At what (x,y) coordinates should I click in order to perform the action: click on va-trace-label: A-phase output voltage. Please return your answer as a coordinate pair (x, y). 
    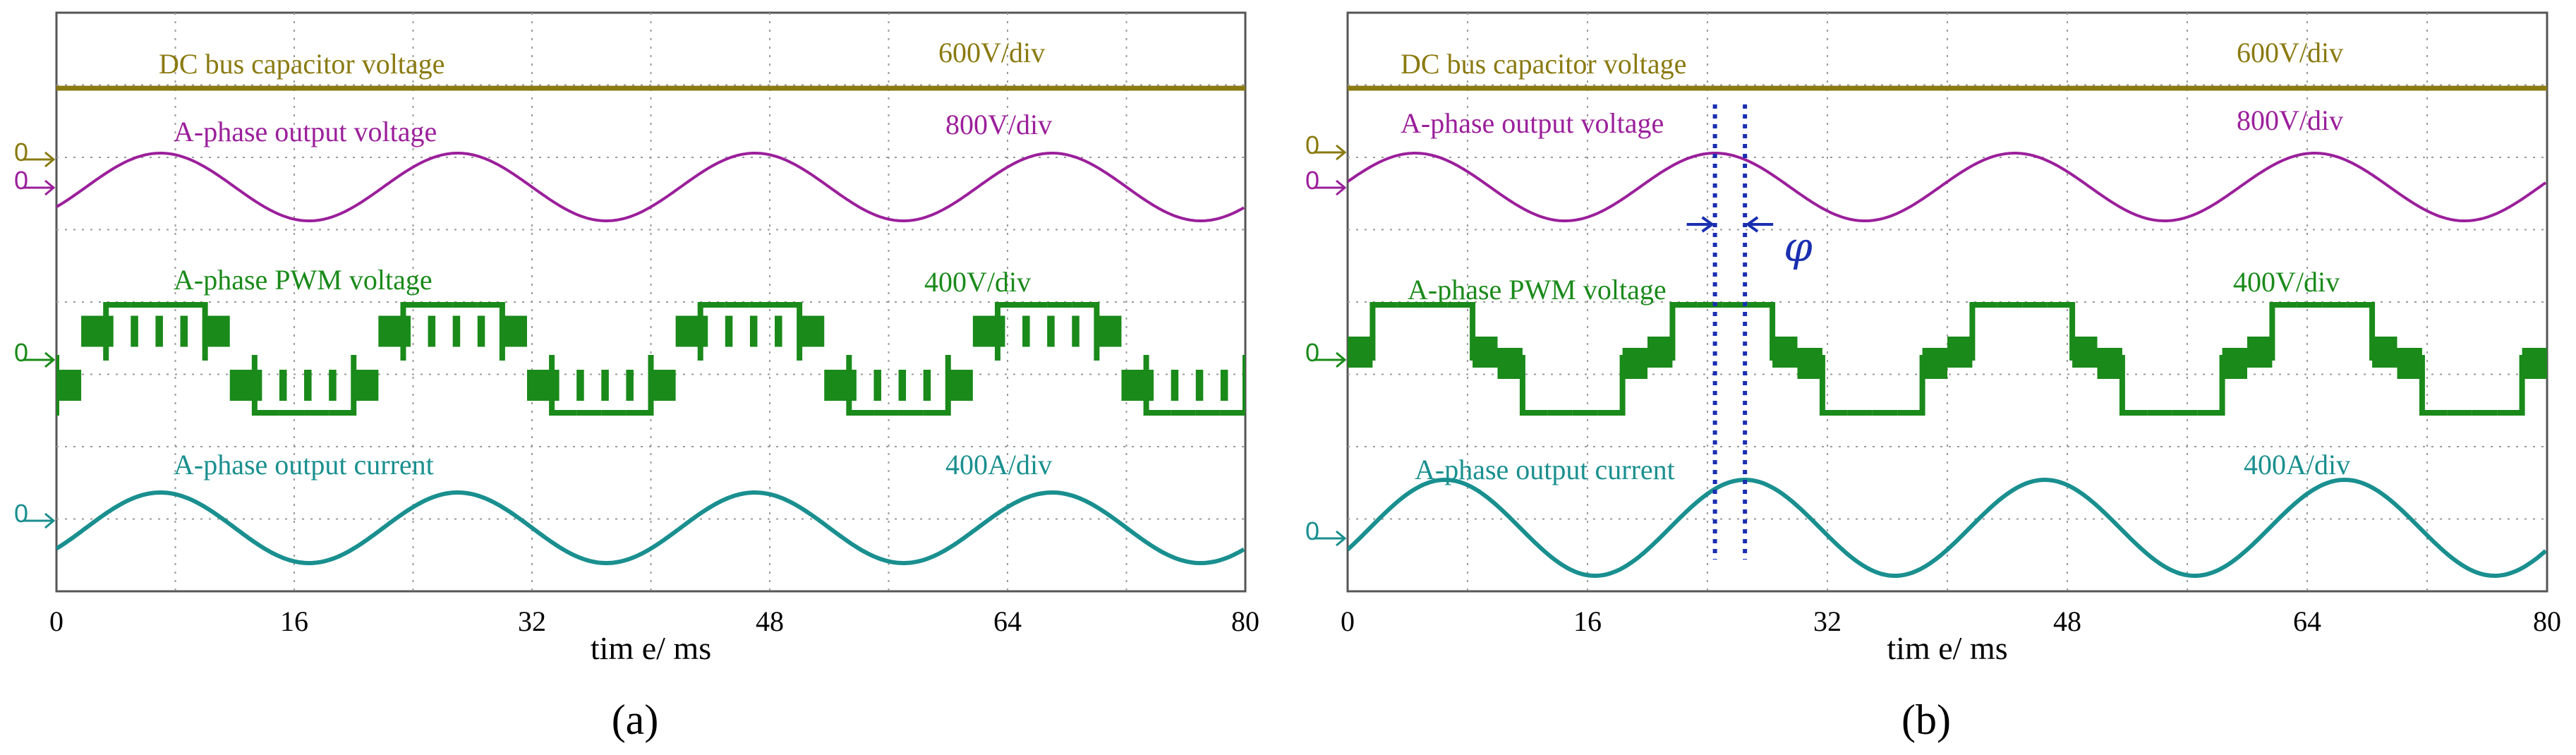
    Looking at the image, I should click on (306, 131).